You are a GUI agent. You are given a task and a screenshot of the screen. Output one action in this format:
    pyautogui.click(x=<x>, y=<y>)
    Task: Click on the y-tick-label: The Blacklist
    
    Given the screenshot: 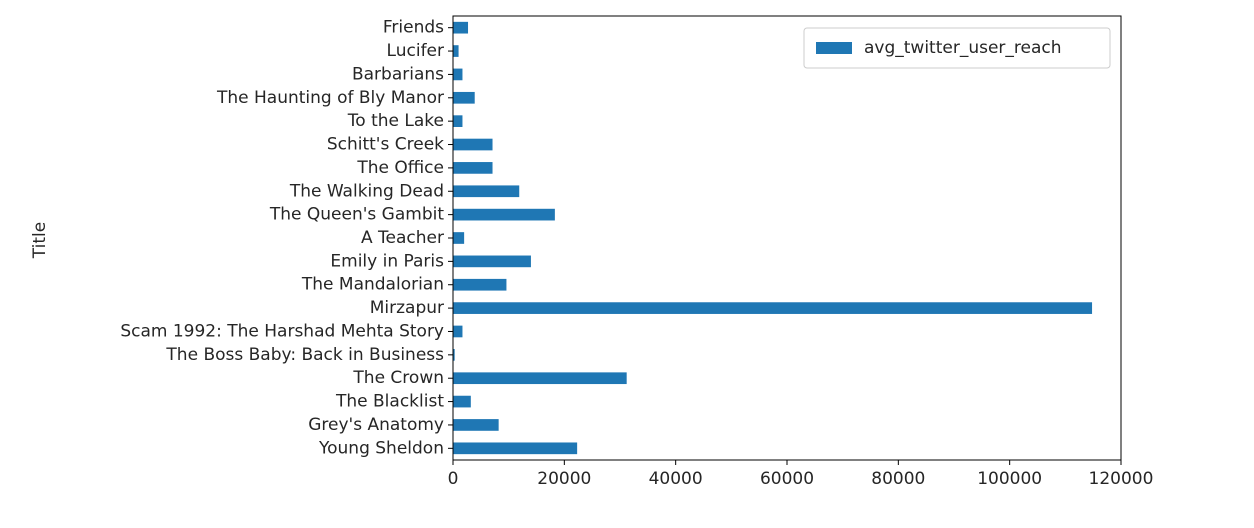 What is the action you would take?
    pyautogui.click(x=389, y=402)
    